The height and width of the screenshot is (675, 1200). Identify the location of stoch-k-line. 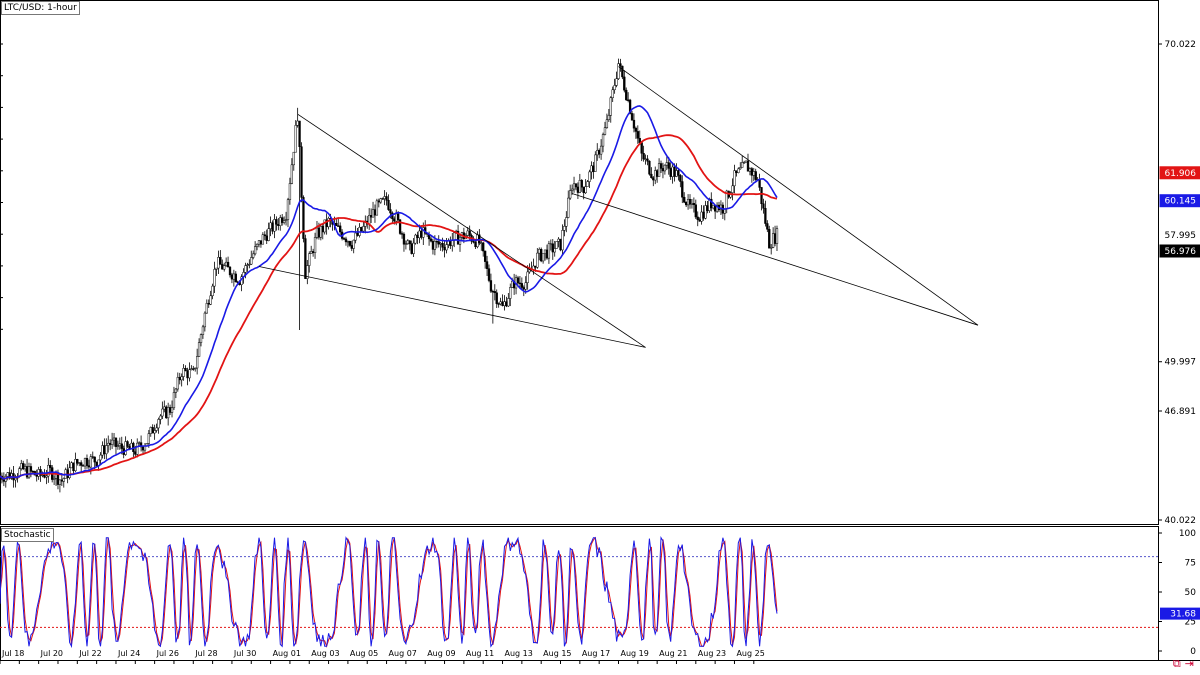
(389, 592).